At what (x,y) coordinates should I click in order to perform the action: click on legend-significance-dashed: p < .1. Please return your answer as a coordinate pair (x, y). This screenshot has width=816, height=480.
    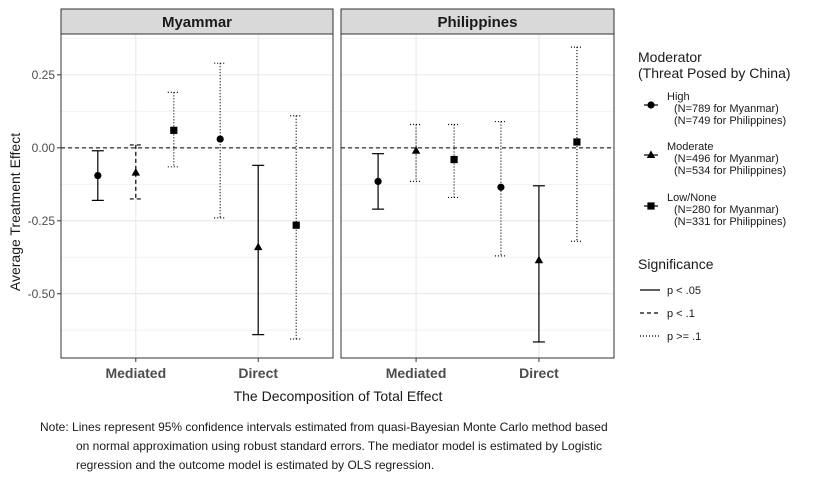
    Looking at the image, I should click on (667, 314).